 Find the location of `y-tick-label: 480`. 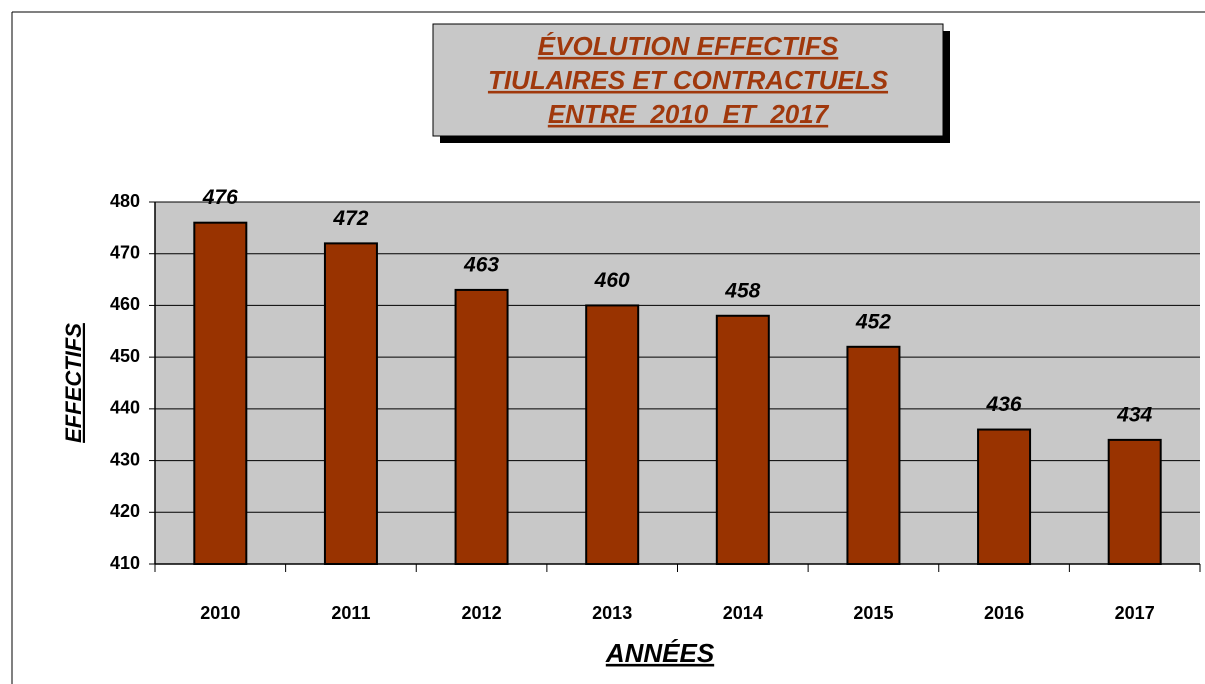

y-tick-label: 480 is located at coordinates (125, 201).